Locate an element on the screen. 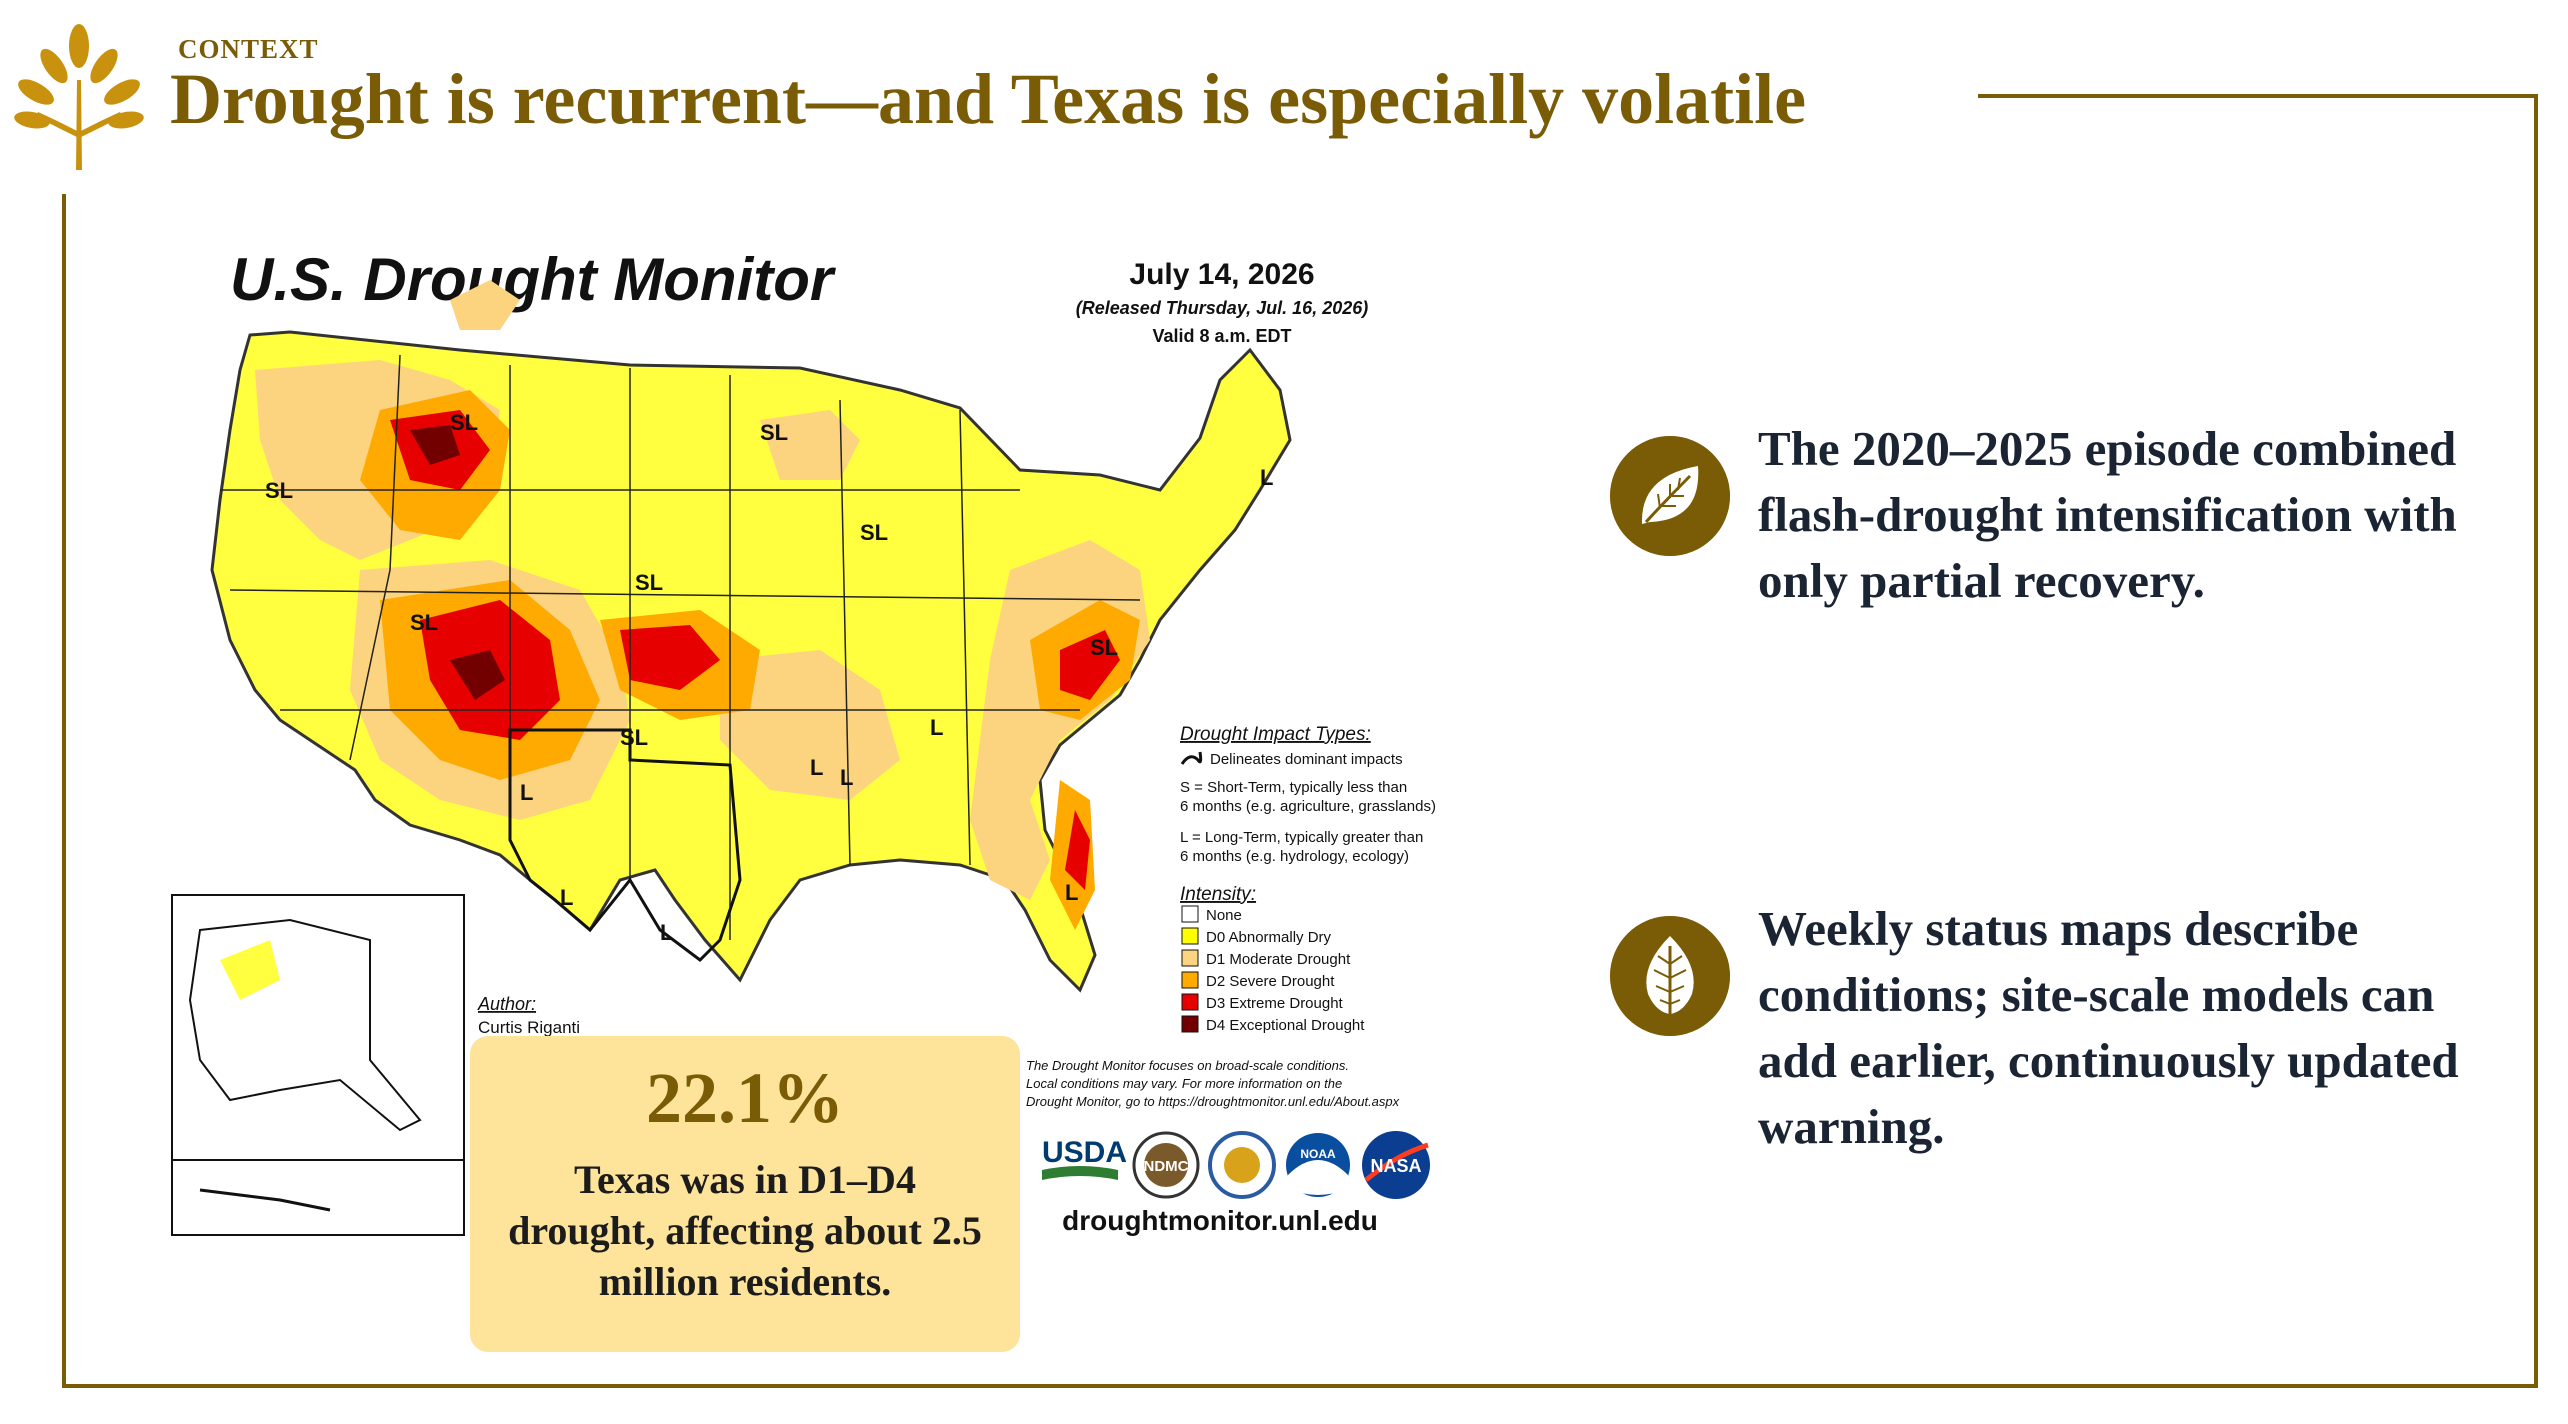 Image resolution: width=2568 pixels, height=1424 pixels. svg-text: NDMC is located at coordinates (1166, 1166).